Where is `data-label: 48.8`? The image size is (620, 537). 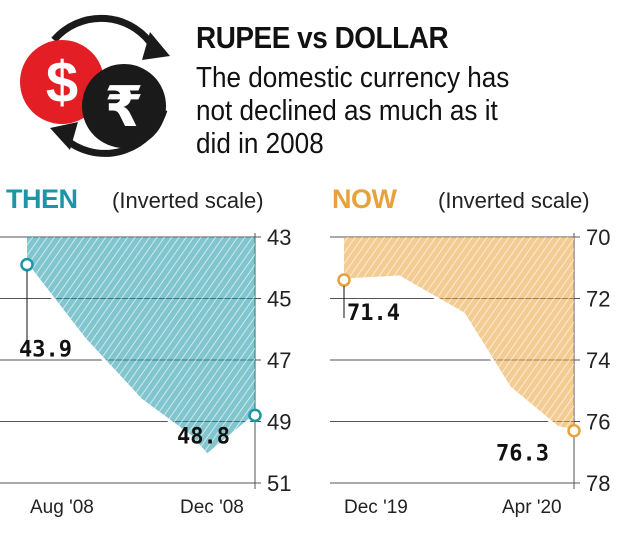
data-label: 48.8 is located at coordinates (203, 436).